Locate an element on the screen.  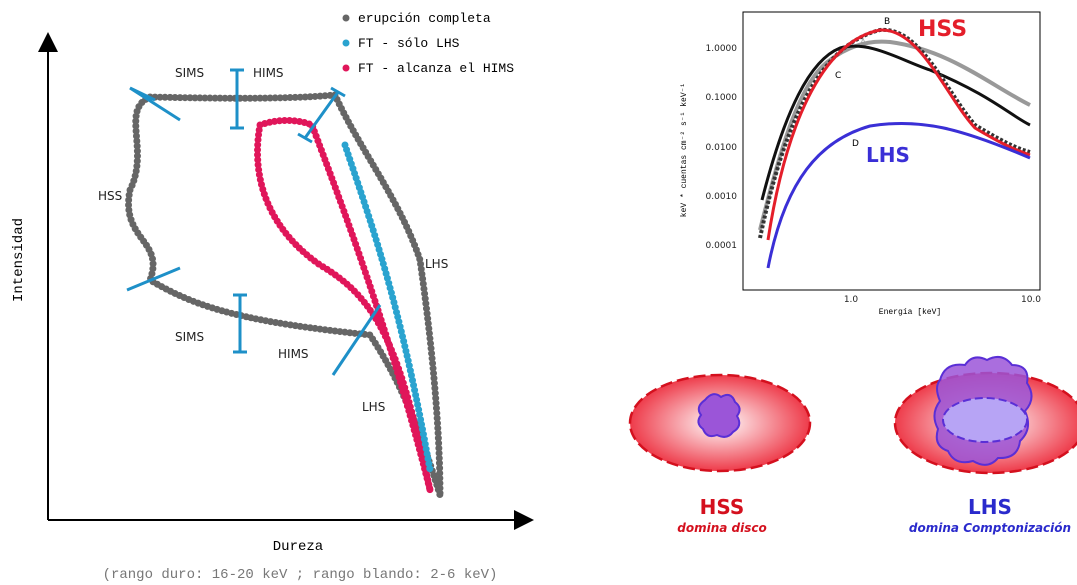
disc-inner is located at coordinates (985, 420).